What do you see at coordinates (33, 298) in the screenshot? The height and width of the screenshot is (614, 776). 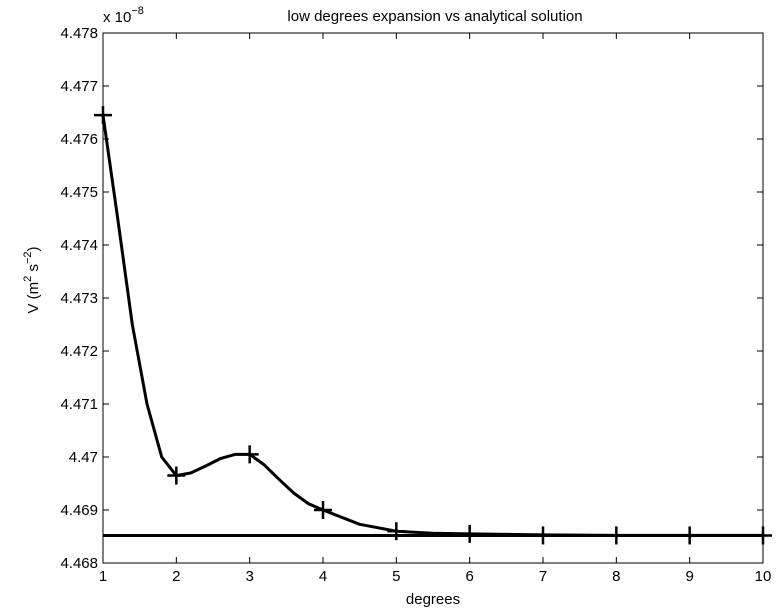 I see `y-label-base: V (m` at bounding box center [33, 298].